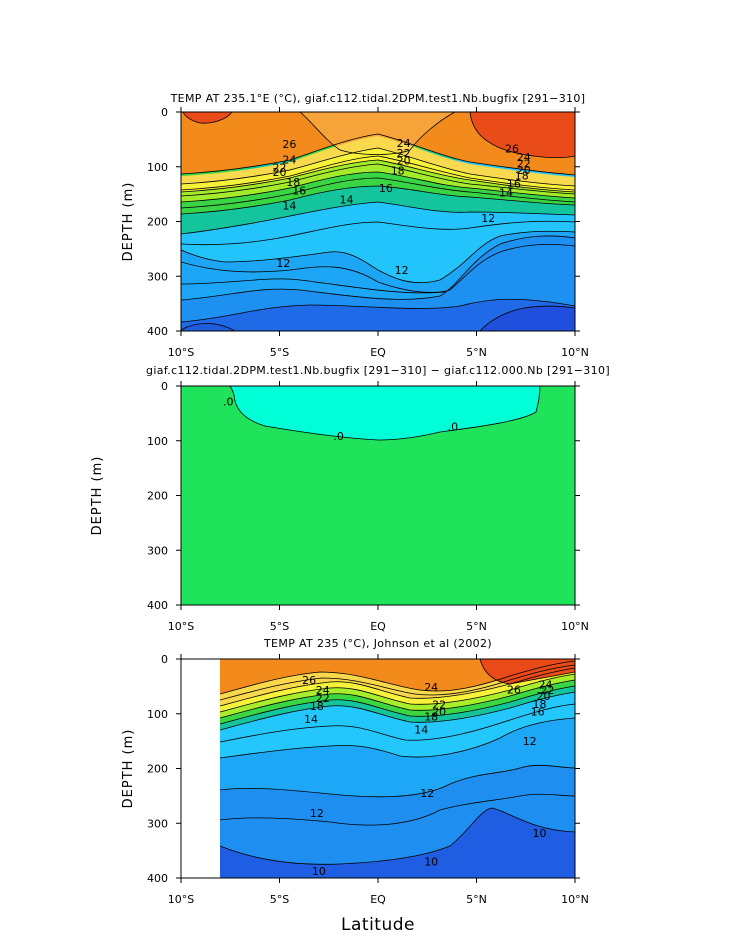  I want to click on panel-top-ylabel: DEPTH (m), so click(128, 222).